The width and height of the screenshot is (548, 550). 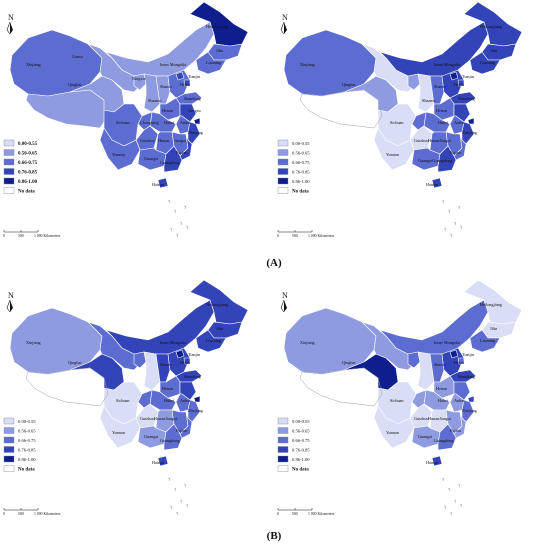 What do you see at coordinates (300, 192) in the screenshot?
I see `legend-label-no-data: No data` at bounding box center [300, 192].